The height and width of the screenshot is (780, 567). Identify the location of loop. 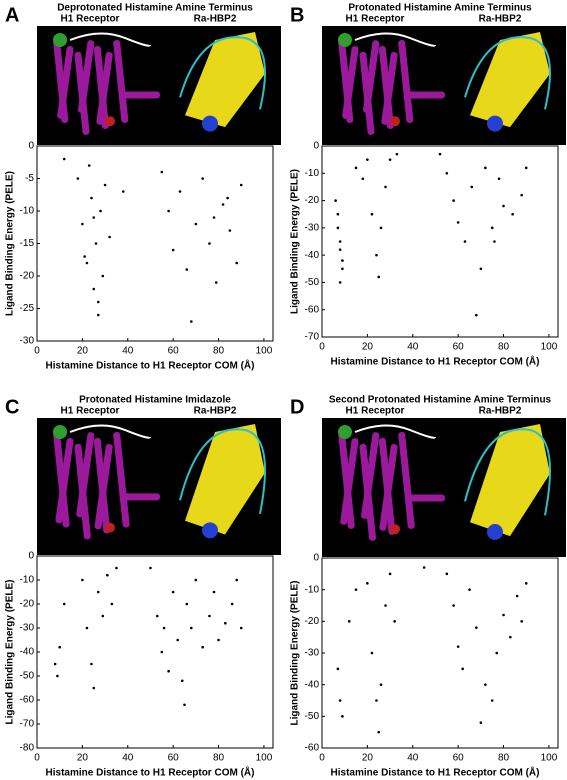
(507, 472).